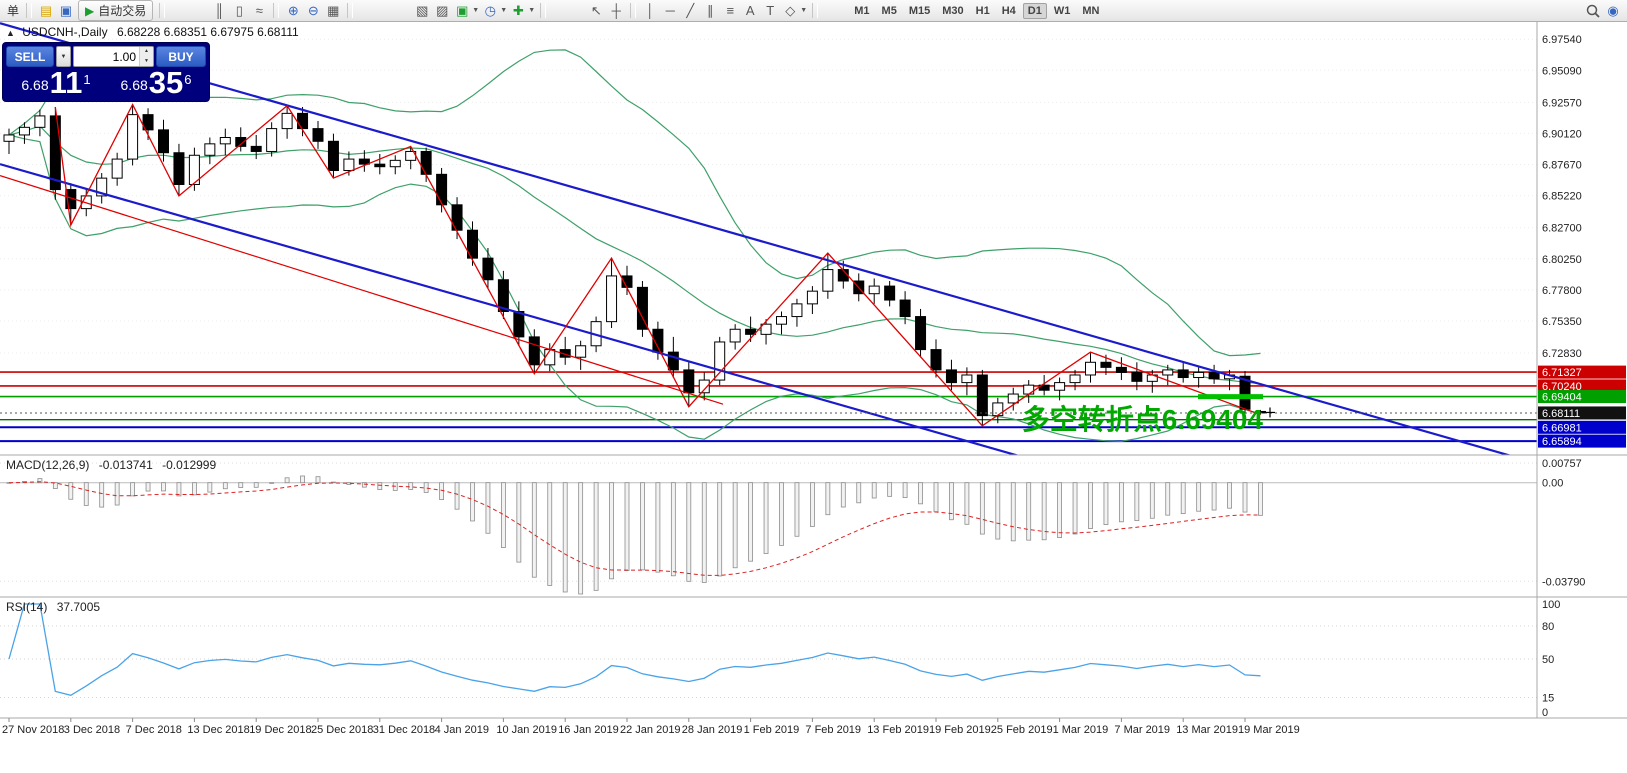 The height and width of the screenshot is (773, 1627). I want to click on sell-price-base: 6.68, so click(35, 85).